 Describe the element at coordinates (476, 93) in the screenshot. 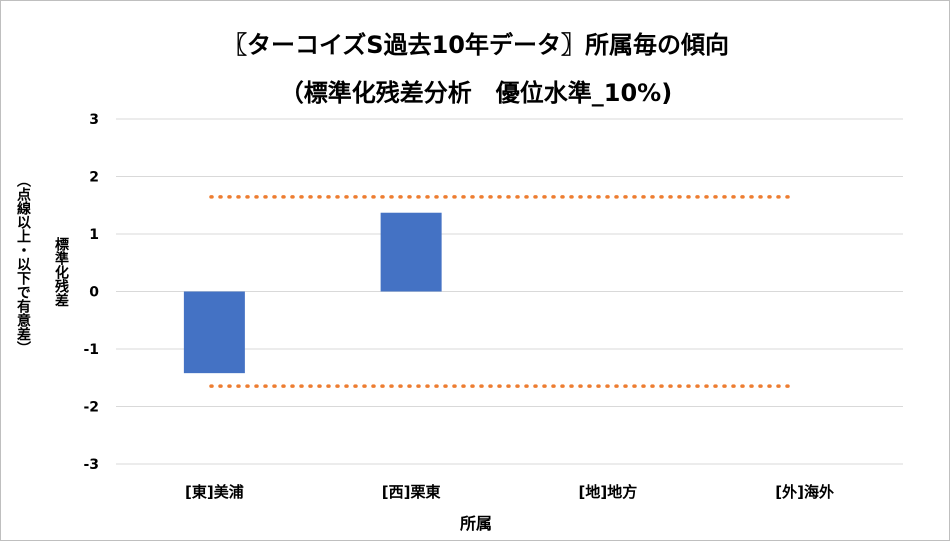

I see `chart-title-line2: （標準化残差分析 優位水準_10%)` at that location.